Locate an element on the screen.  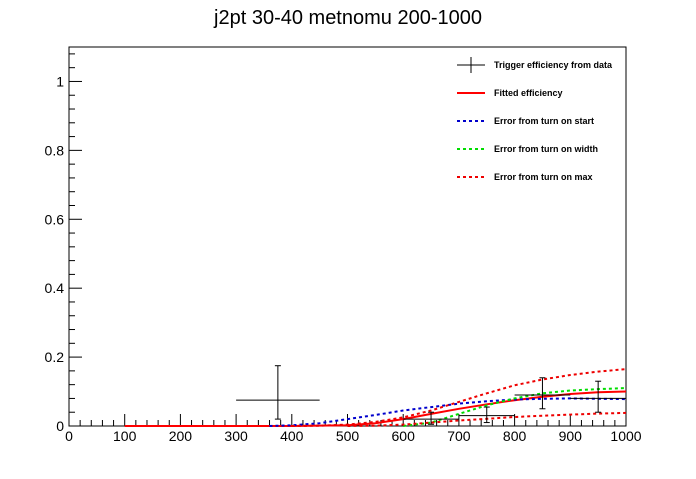
x-tick-label: 200 is located at coordinates (181, 436).